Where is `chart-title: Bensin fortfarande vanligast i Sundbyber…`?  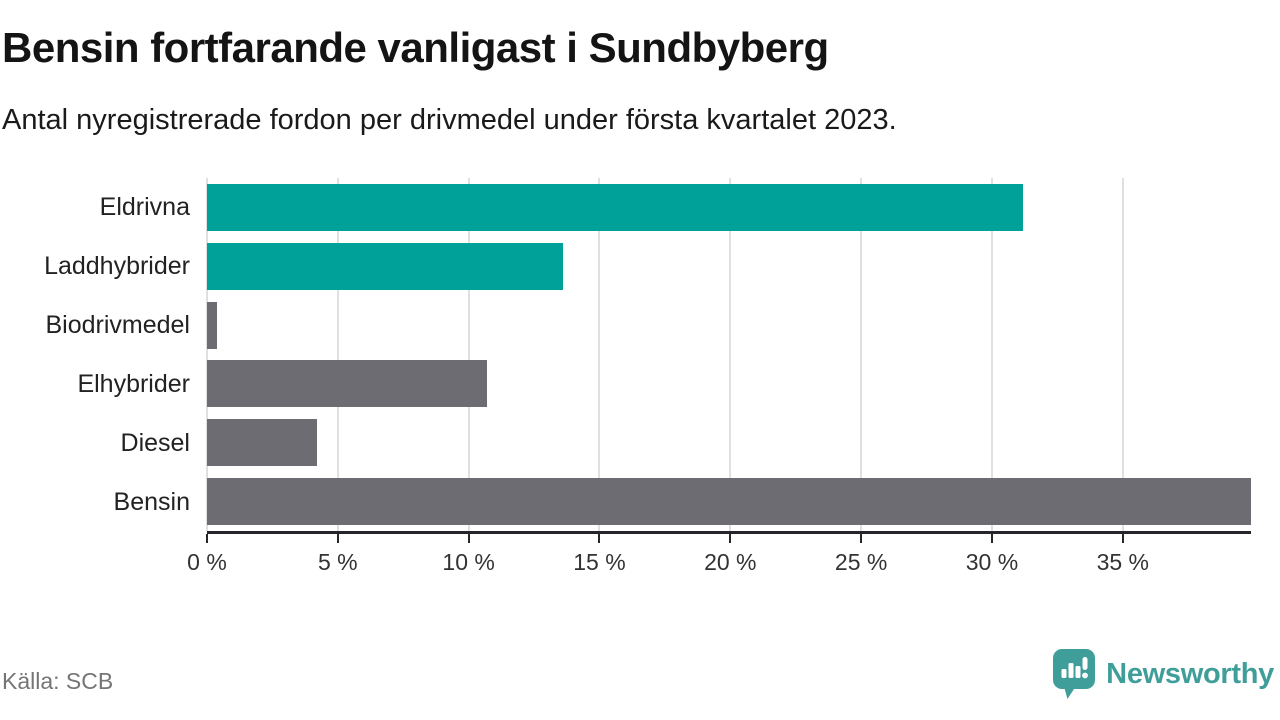 chart-title: Bensin fortfarande vanligast i Sundbyber… is located at coordinates (415, 47).